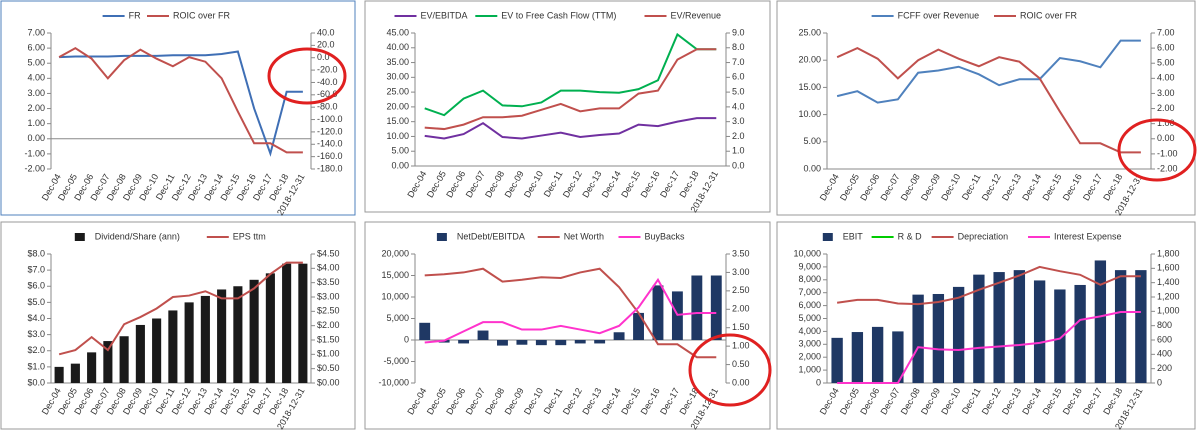  Describe the element at coordinates (34, 153) in the screenshot. I see `y-tick-label: -1.00` at that location.